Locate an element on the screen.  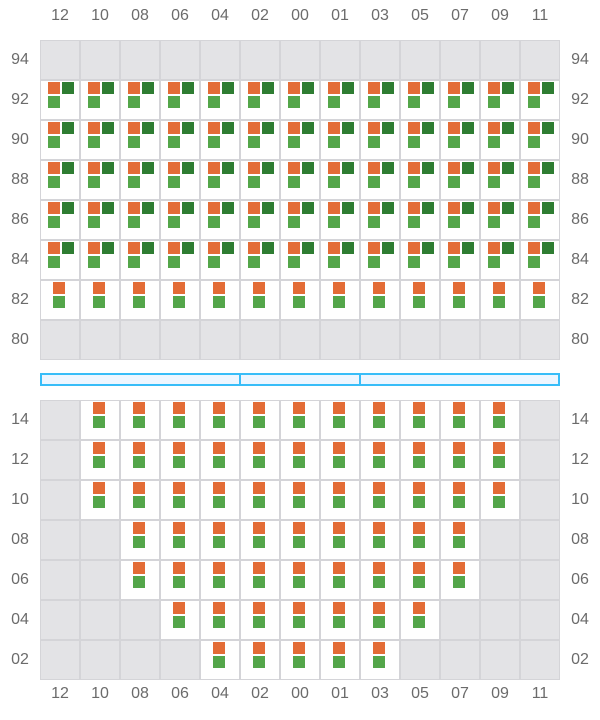
divider-segment-left is located at coordinates (140, 379).